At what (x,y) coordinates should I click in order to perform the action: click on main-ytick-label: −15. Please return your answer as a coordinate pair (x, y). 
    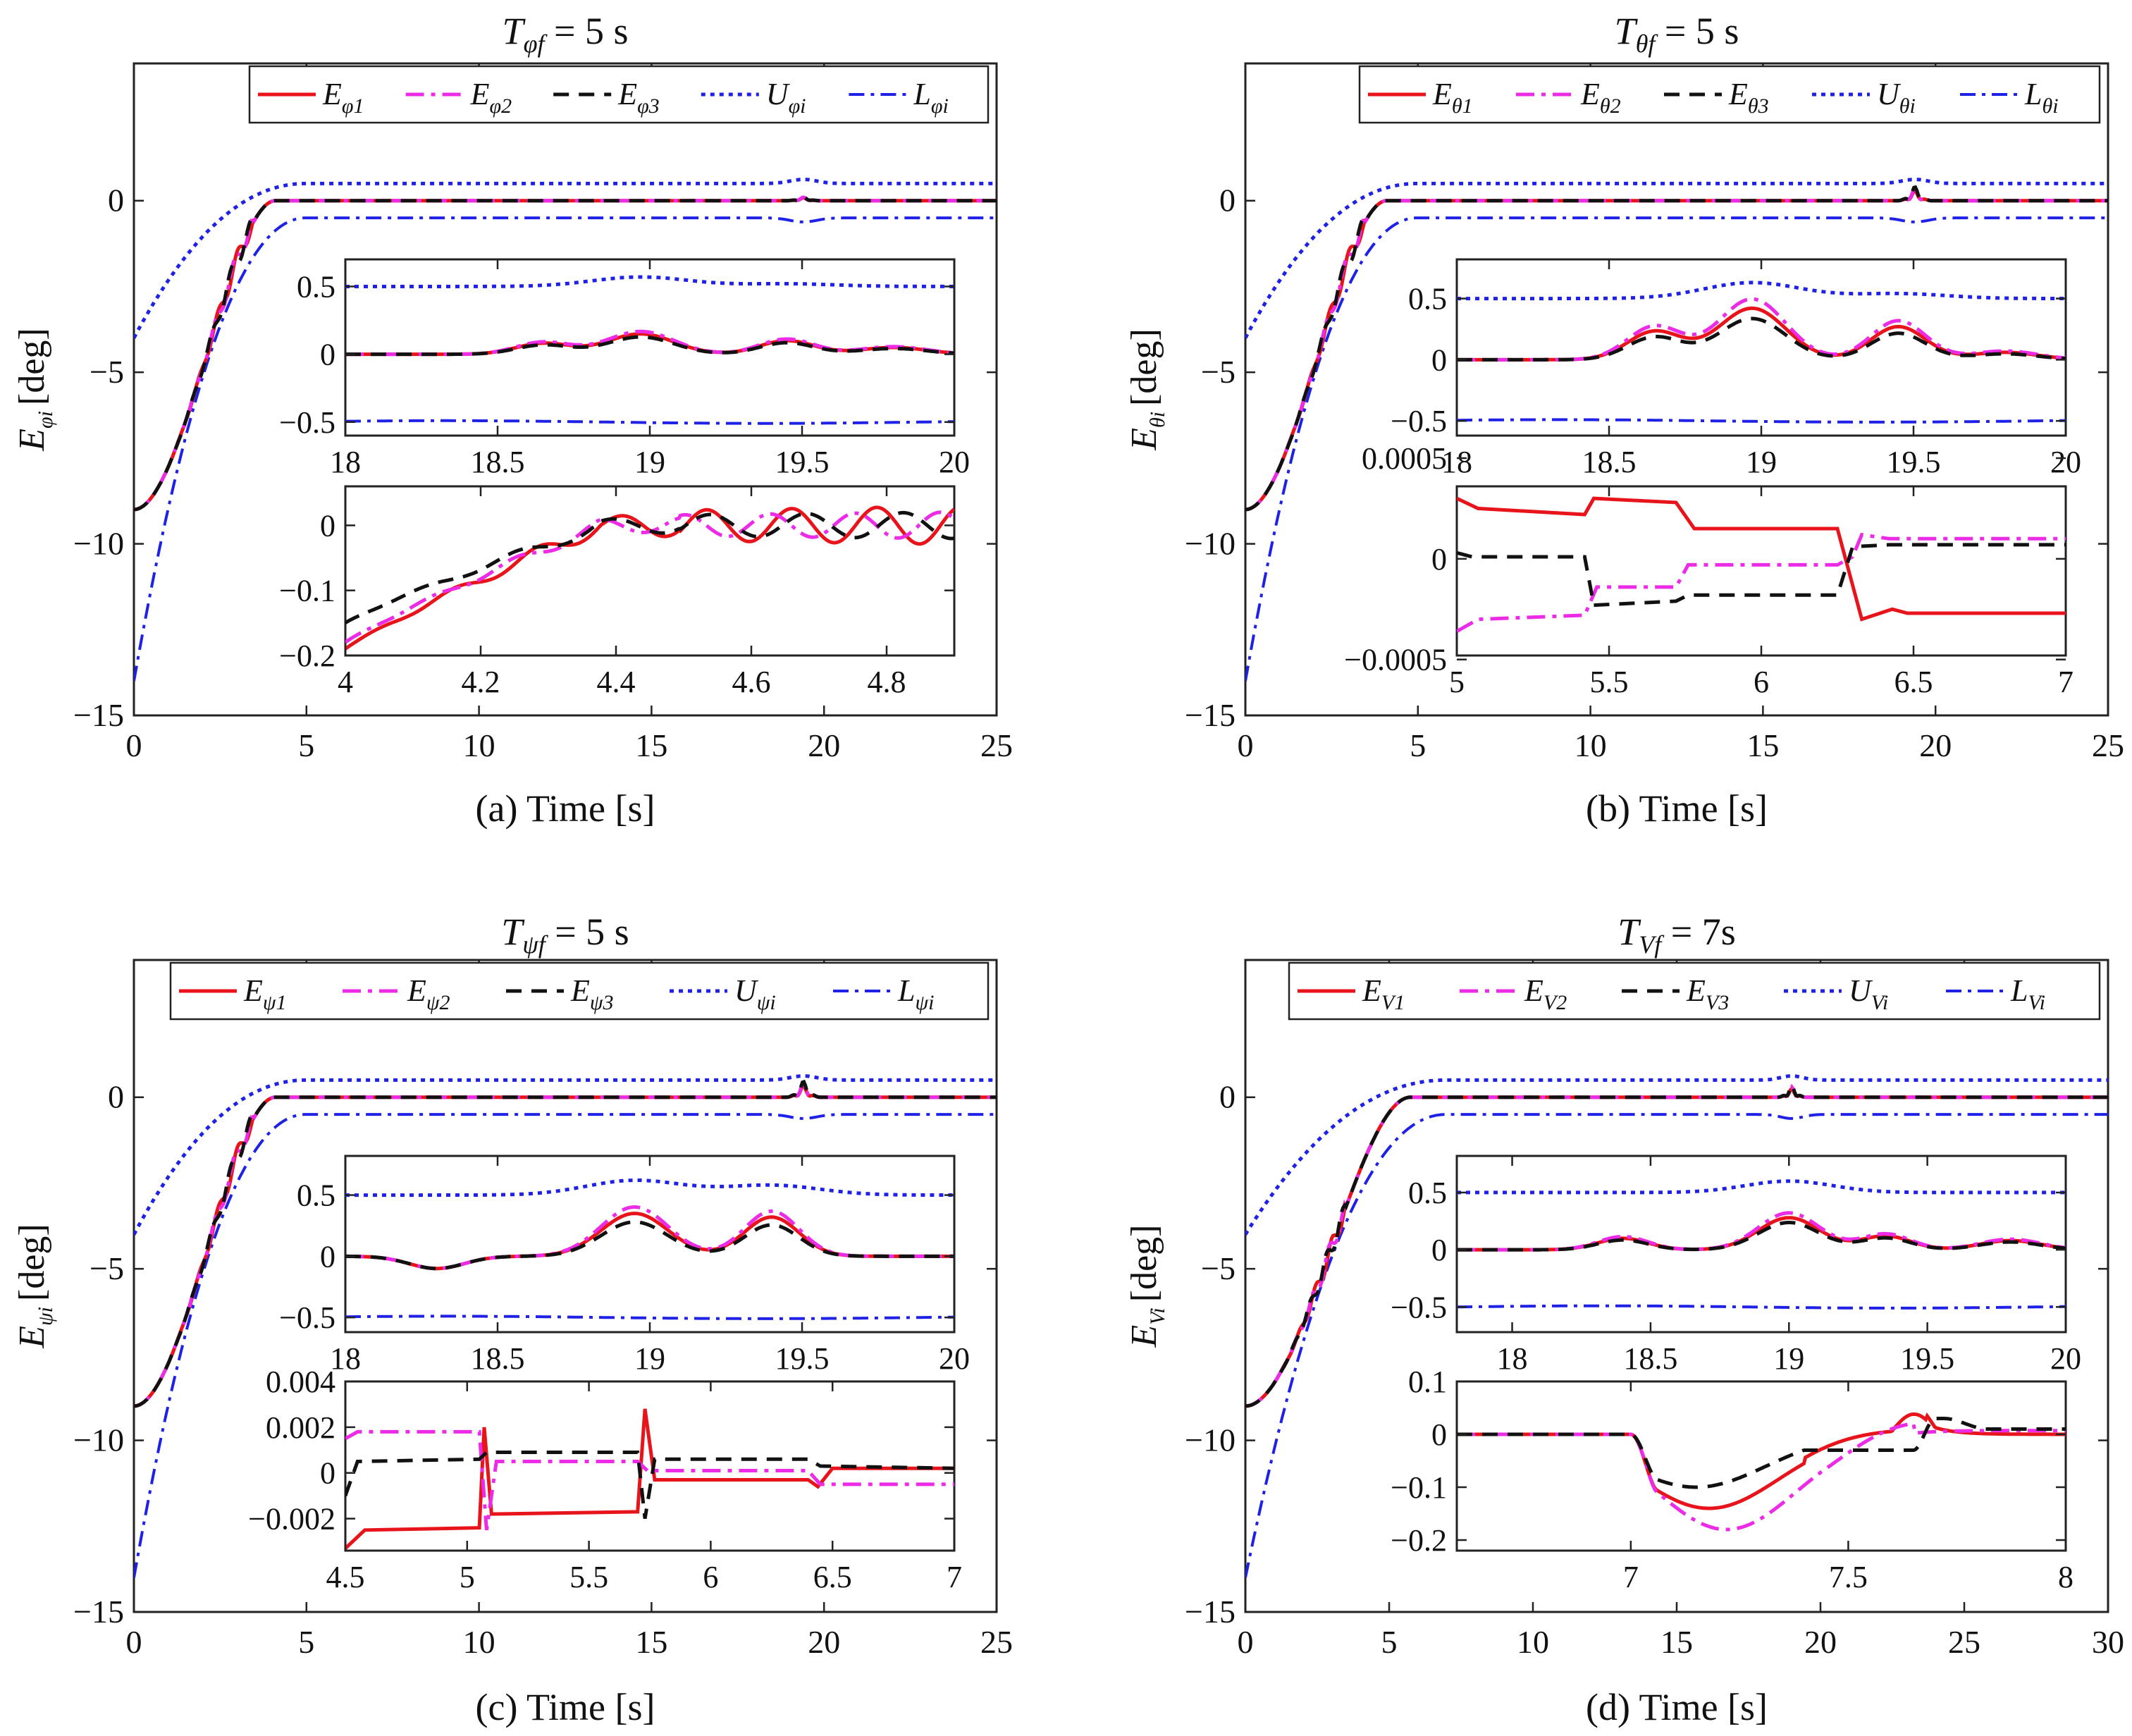
    Looking at the image, I should click on (98, 1612).